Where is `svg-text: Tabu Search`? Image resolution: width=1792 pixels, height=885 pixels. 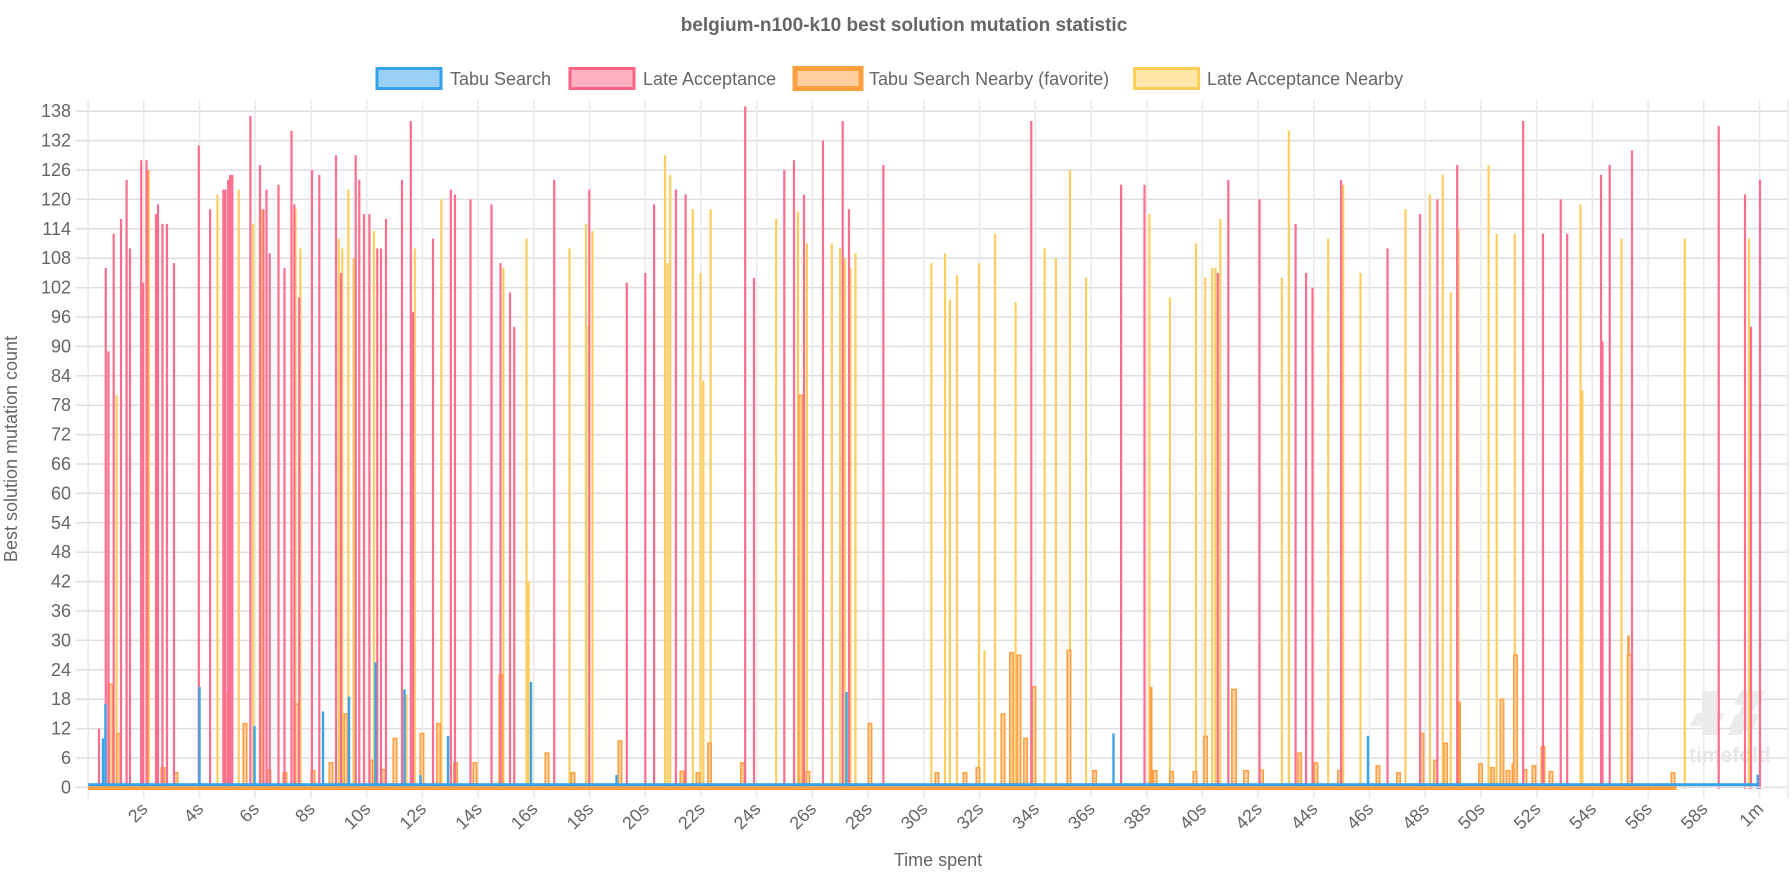
svg-text: Tabu Search is located at coordinates (500, 79).